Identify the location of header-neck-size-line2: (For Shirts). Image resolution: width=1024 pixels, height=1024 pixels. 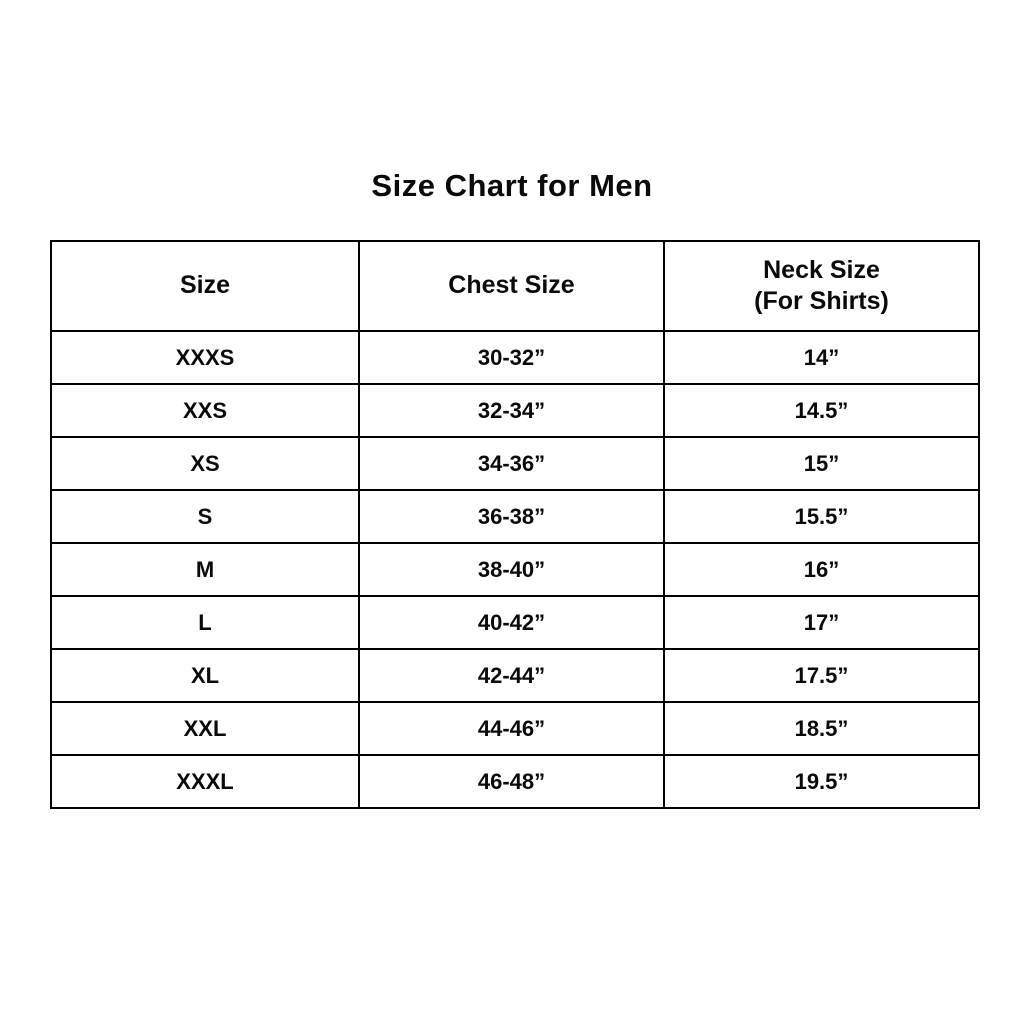
(821, 301).